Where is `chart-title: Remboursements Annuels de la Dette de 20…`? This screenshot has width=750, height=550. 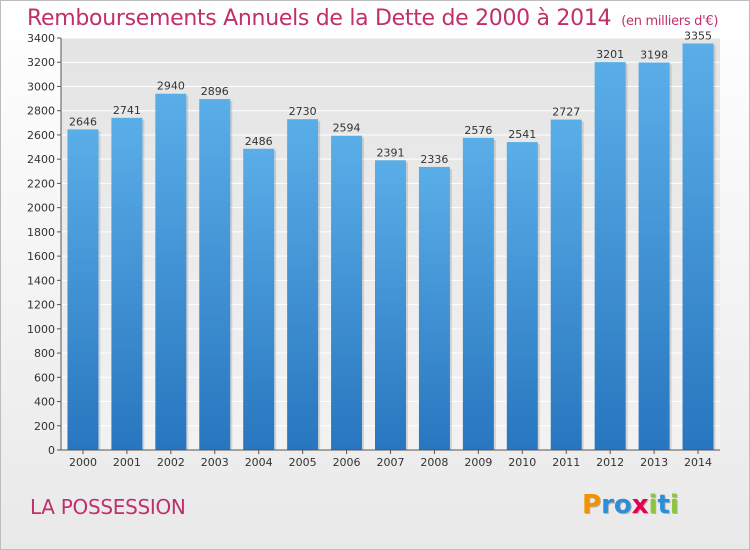 chart-title: Remboursements Annuels de la Dette de 20… is located at coordinates (372, 18).